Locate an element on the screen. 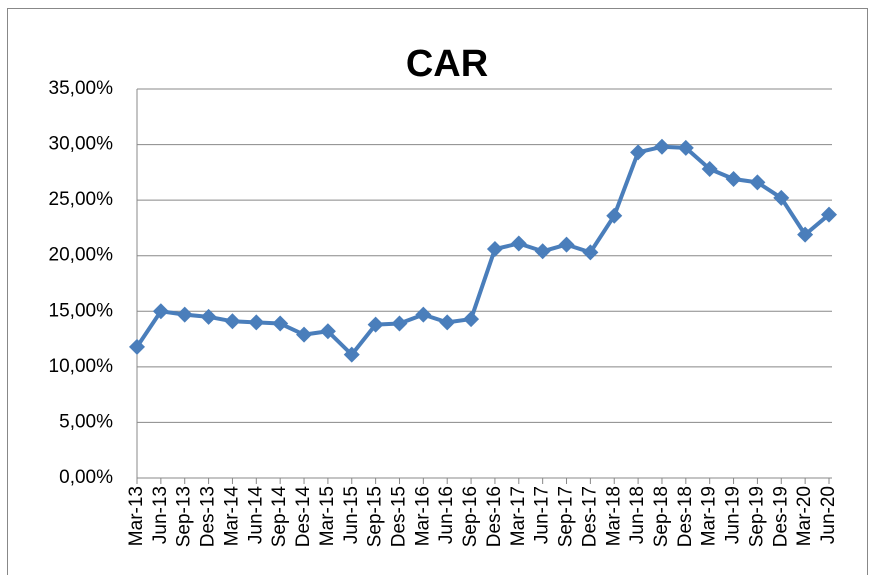 This screenshot has width=871, height=575. x-tick-label: Des-13 is located at coordinates (208, 516).